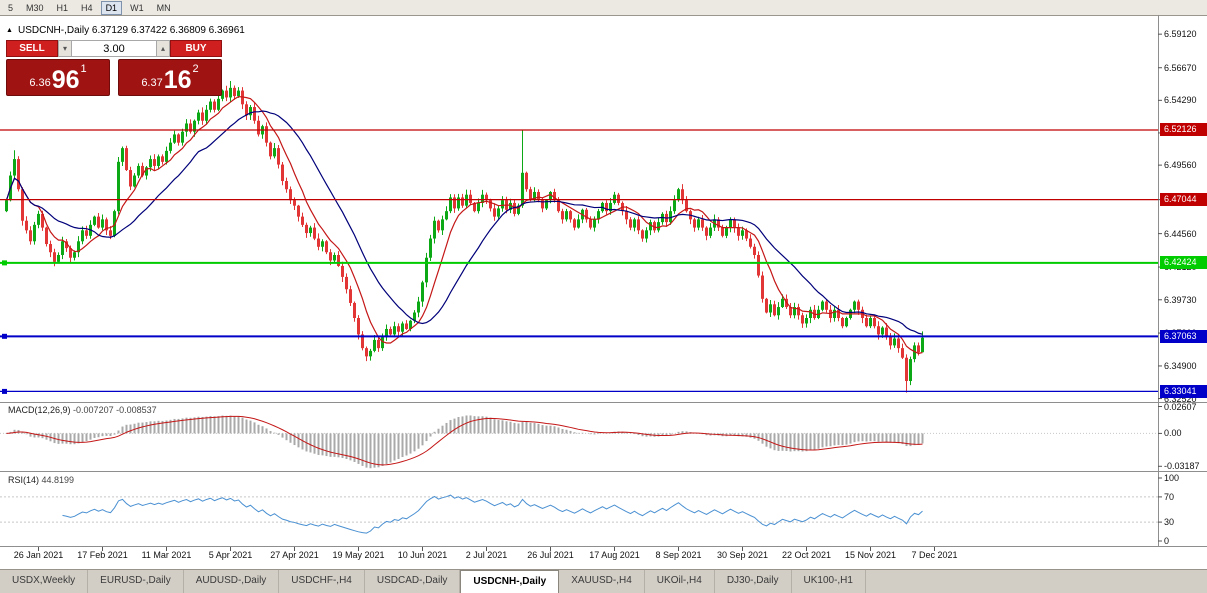 The height and width of the screenshot is (593, 1207). I want to click on ask-price-display: 6.37 16 2, so click(170, 77).